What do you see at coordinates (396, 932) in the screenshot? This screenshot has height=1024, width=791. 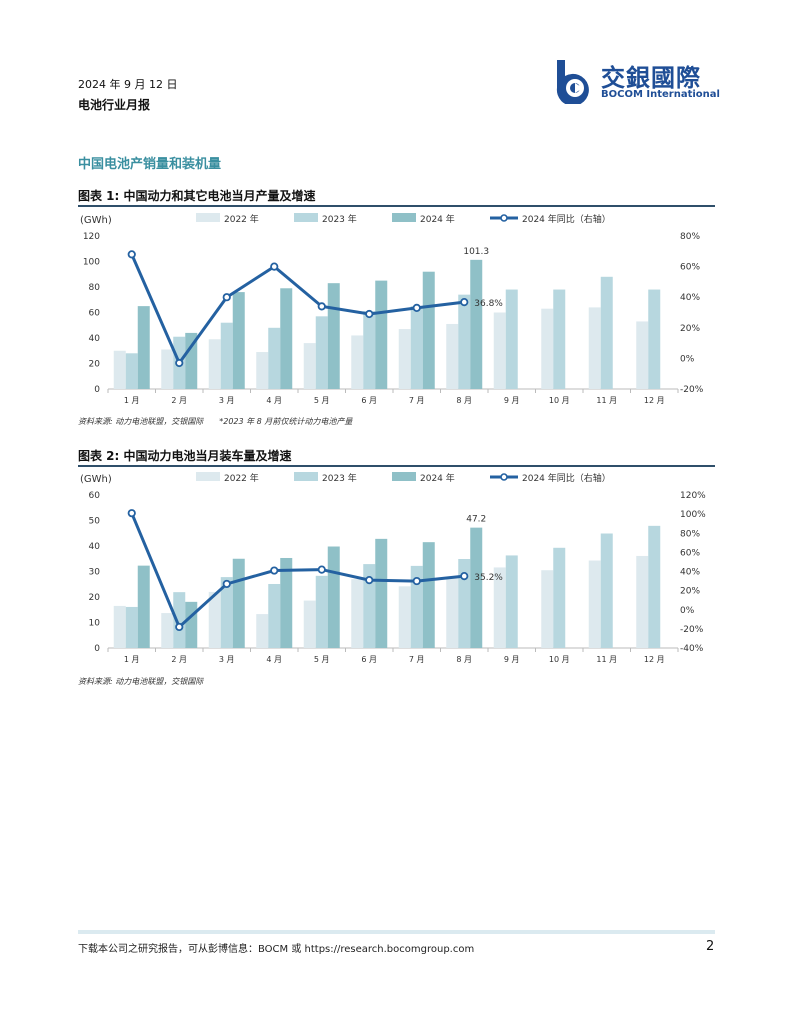 I see `footer-rule` at bounding box center [396, 932].